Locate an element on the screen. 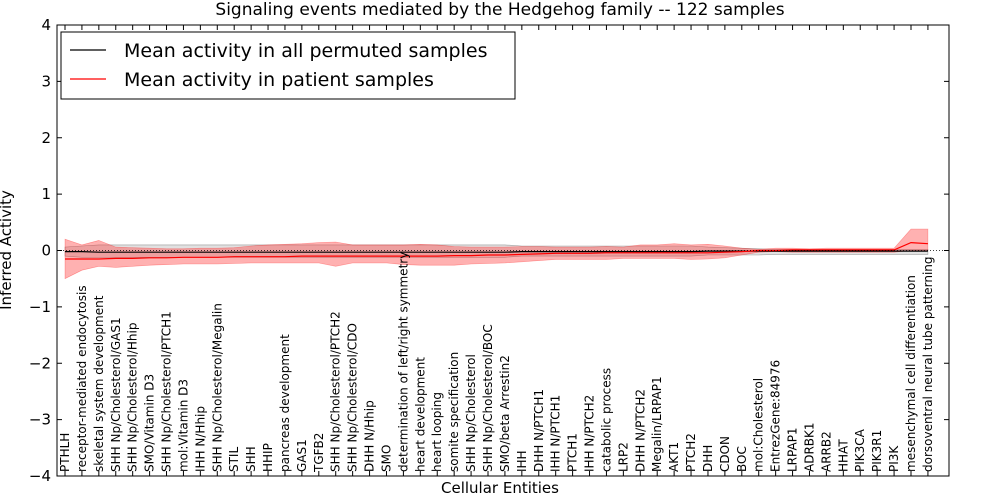 Image resolution: width=1000 pixels, height=500 pixels. x-axis-label: Cellular Entities is located at coordinates (500, 488).